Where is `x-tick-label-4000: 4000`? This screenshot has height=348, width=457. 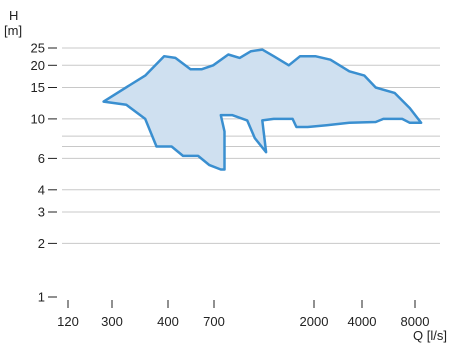 x-tick-label-4000: 4000 is located at coordinates (362, 321).